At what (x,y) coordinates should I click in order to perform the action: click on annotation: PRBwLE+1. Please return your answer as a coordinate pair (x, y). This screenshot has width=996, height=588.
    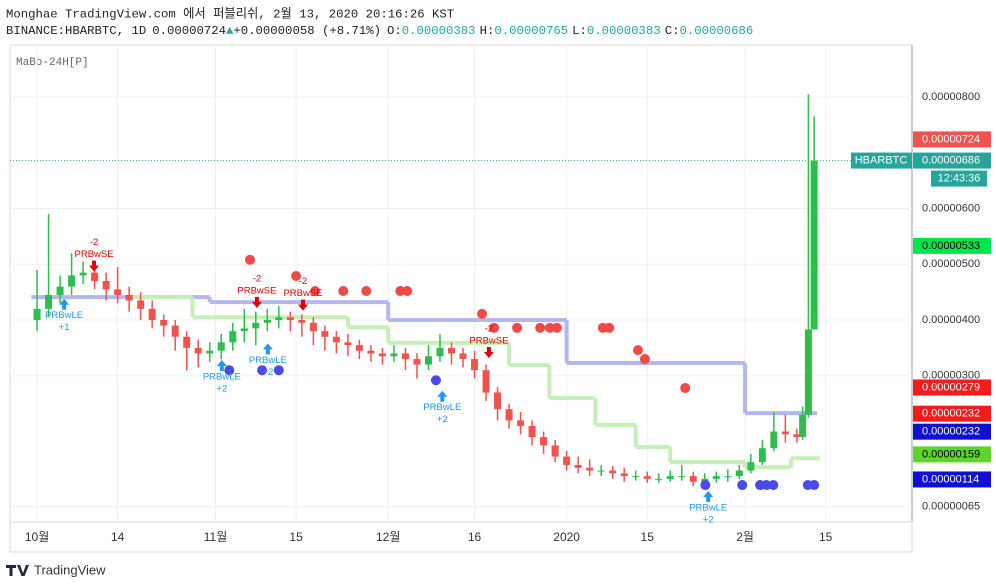
    Looking at the image, I should click on (64, 315).